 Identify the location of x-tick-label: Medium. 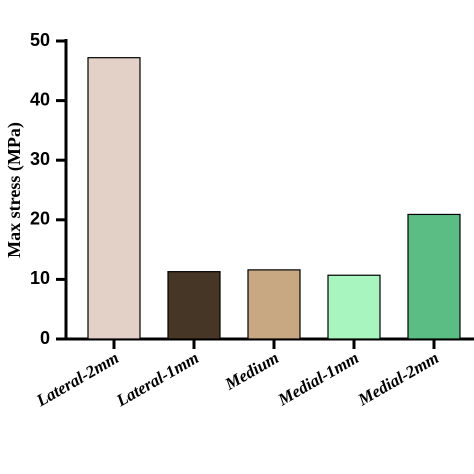
(251, 371).